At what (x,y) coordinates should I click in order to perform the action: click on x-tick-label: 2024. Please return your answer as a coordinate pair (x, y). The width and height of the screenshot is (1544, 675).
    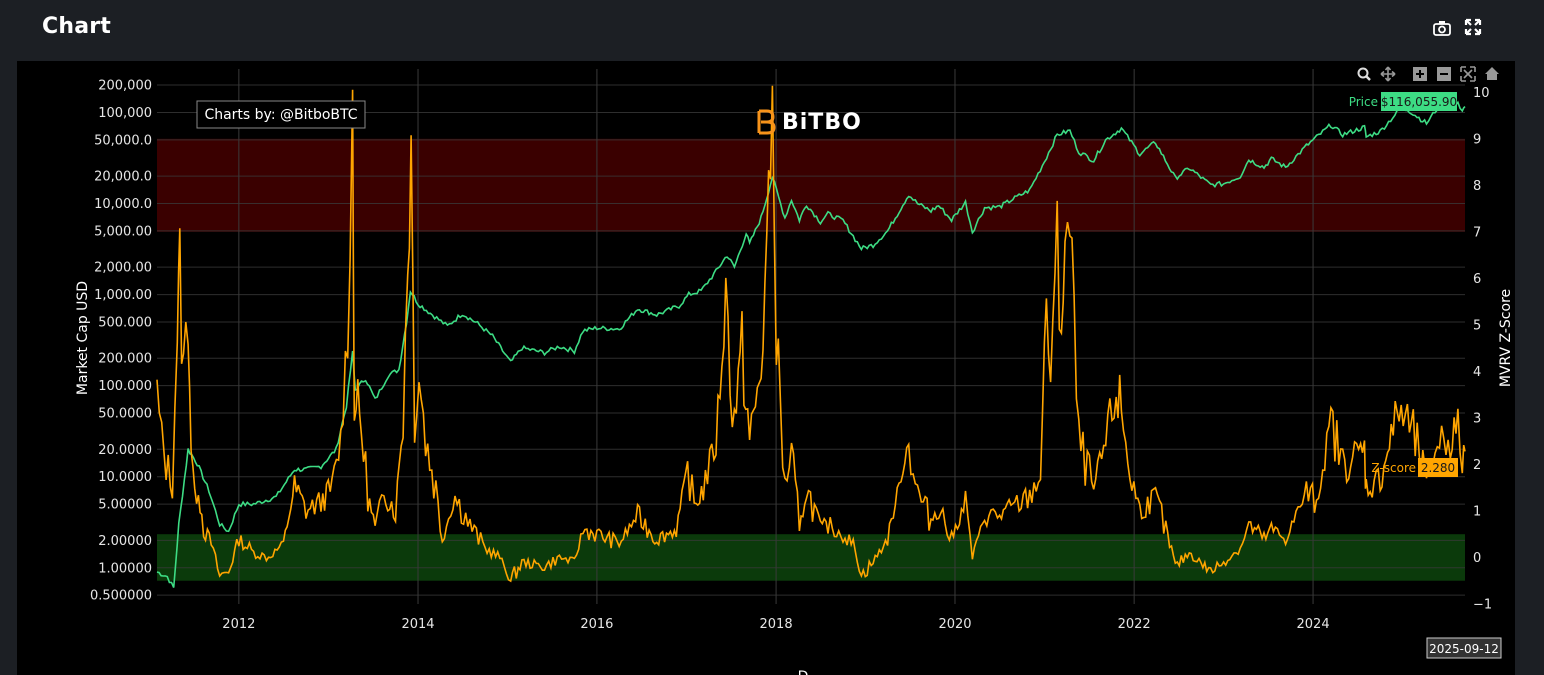
    Looking at the image, I should click on (1313, 624).